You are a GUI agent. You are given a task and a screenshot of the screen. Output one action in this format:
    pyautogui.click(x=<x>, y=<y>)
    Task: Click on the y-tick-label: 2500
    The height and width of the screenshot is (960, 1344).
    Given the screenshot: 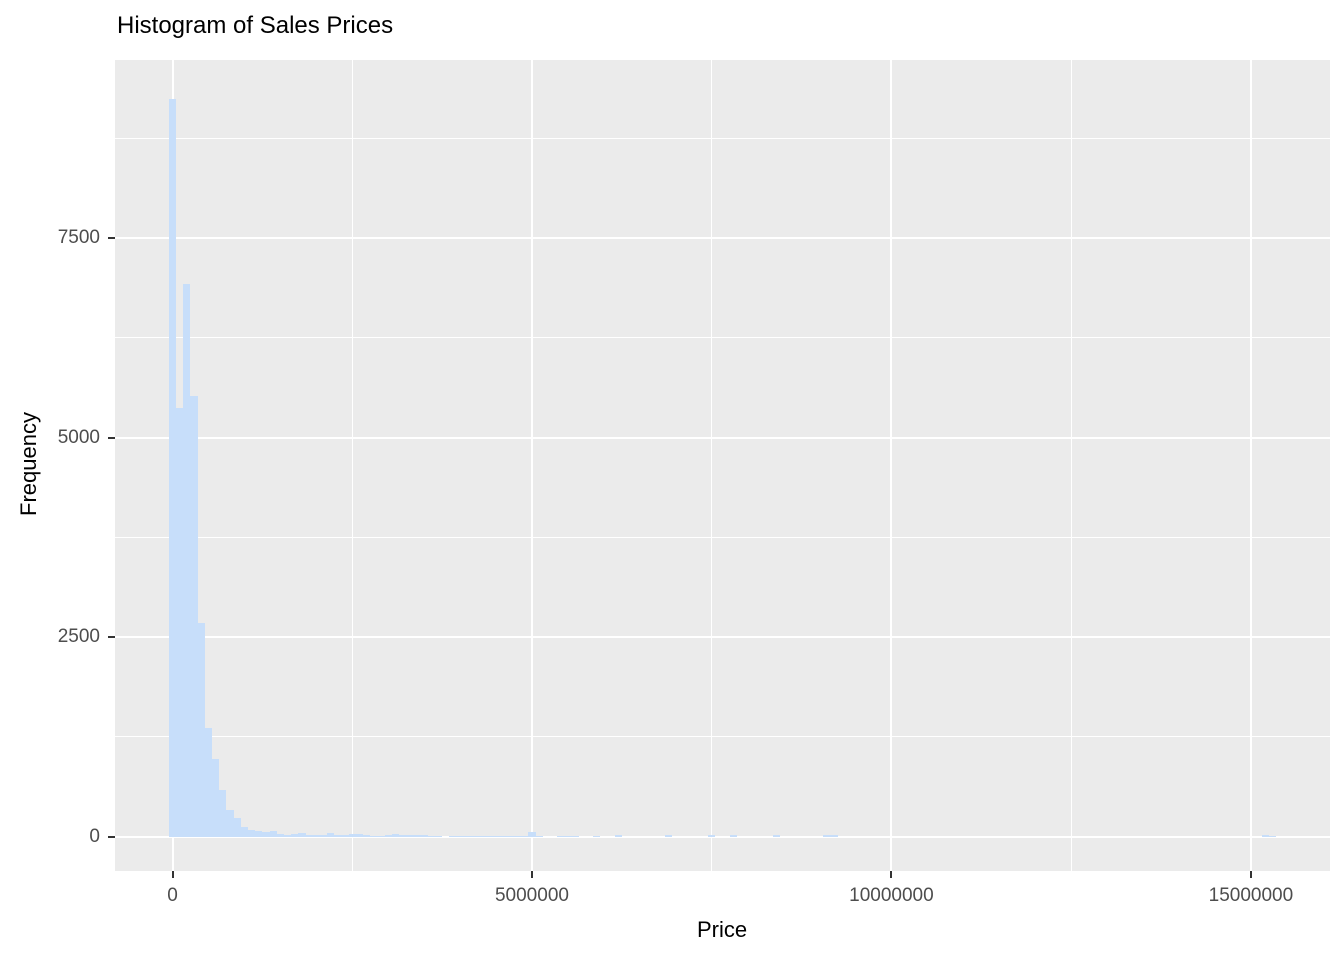 What is the action you would take?
    pyautogui.click(x=78, y=637)
    